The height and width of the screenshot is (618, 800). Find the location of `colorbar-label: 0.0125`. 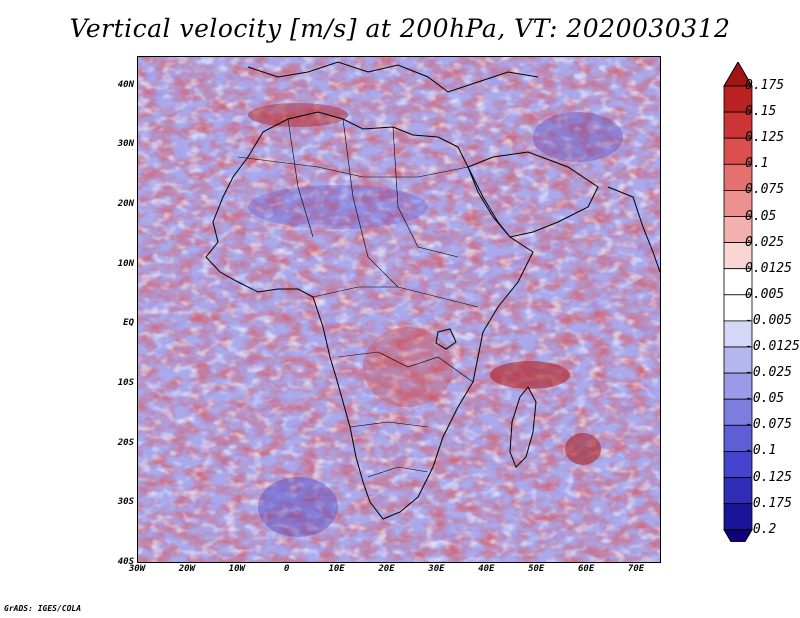

colorbar-label: 0.0125 is located at coordinates (768, 268).